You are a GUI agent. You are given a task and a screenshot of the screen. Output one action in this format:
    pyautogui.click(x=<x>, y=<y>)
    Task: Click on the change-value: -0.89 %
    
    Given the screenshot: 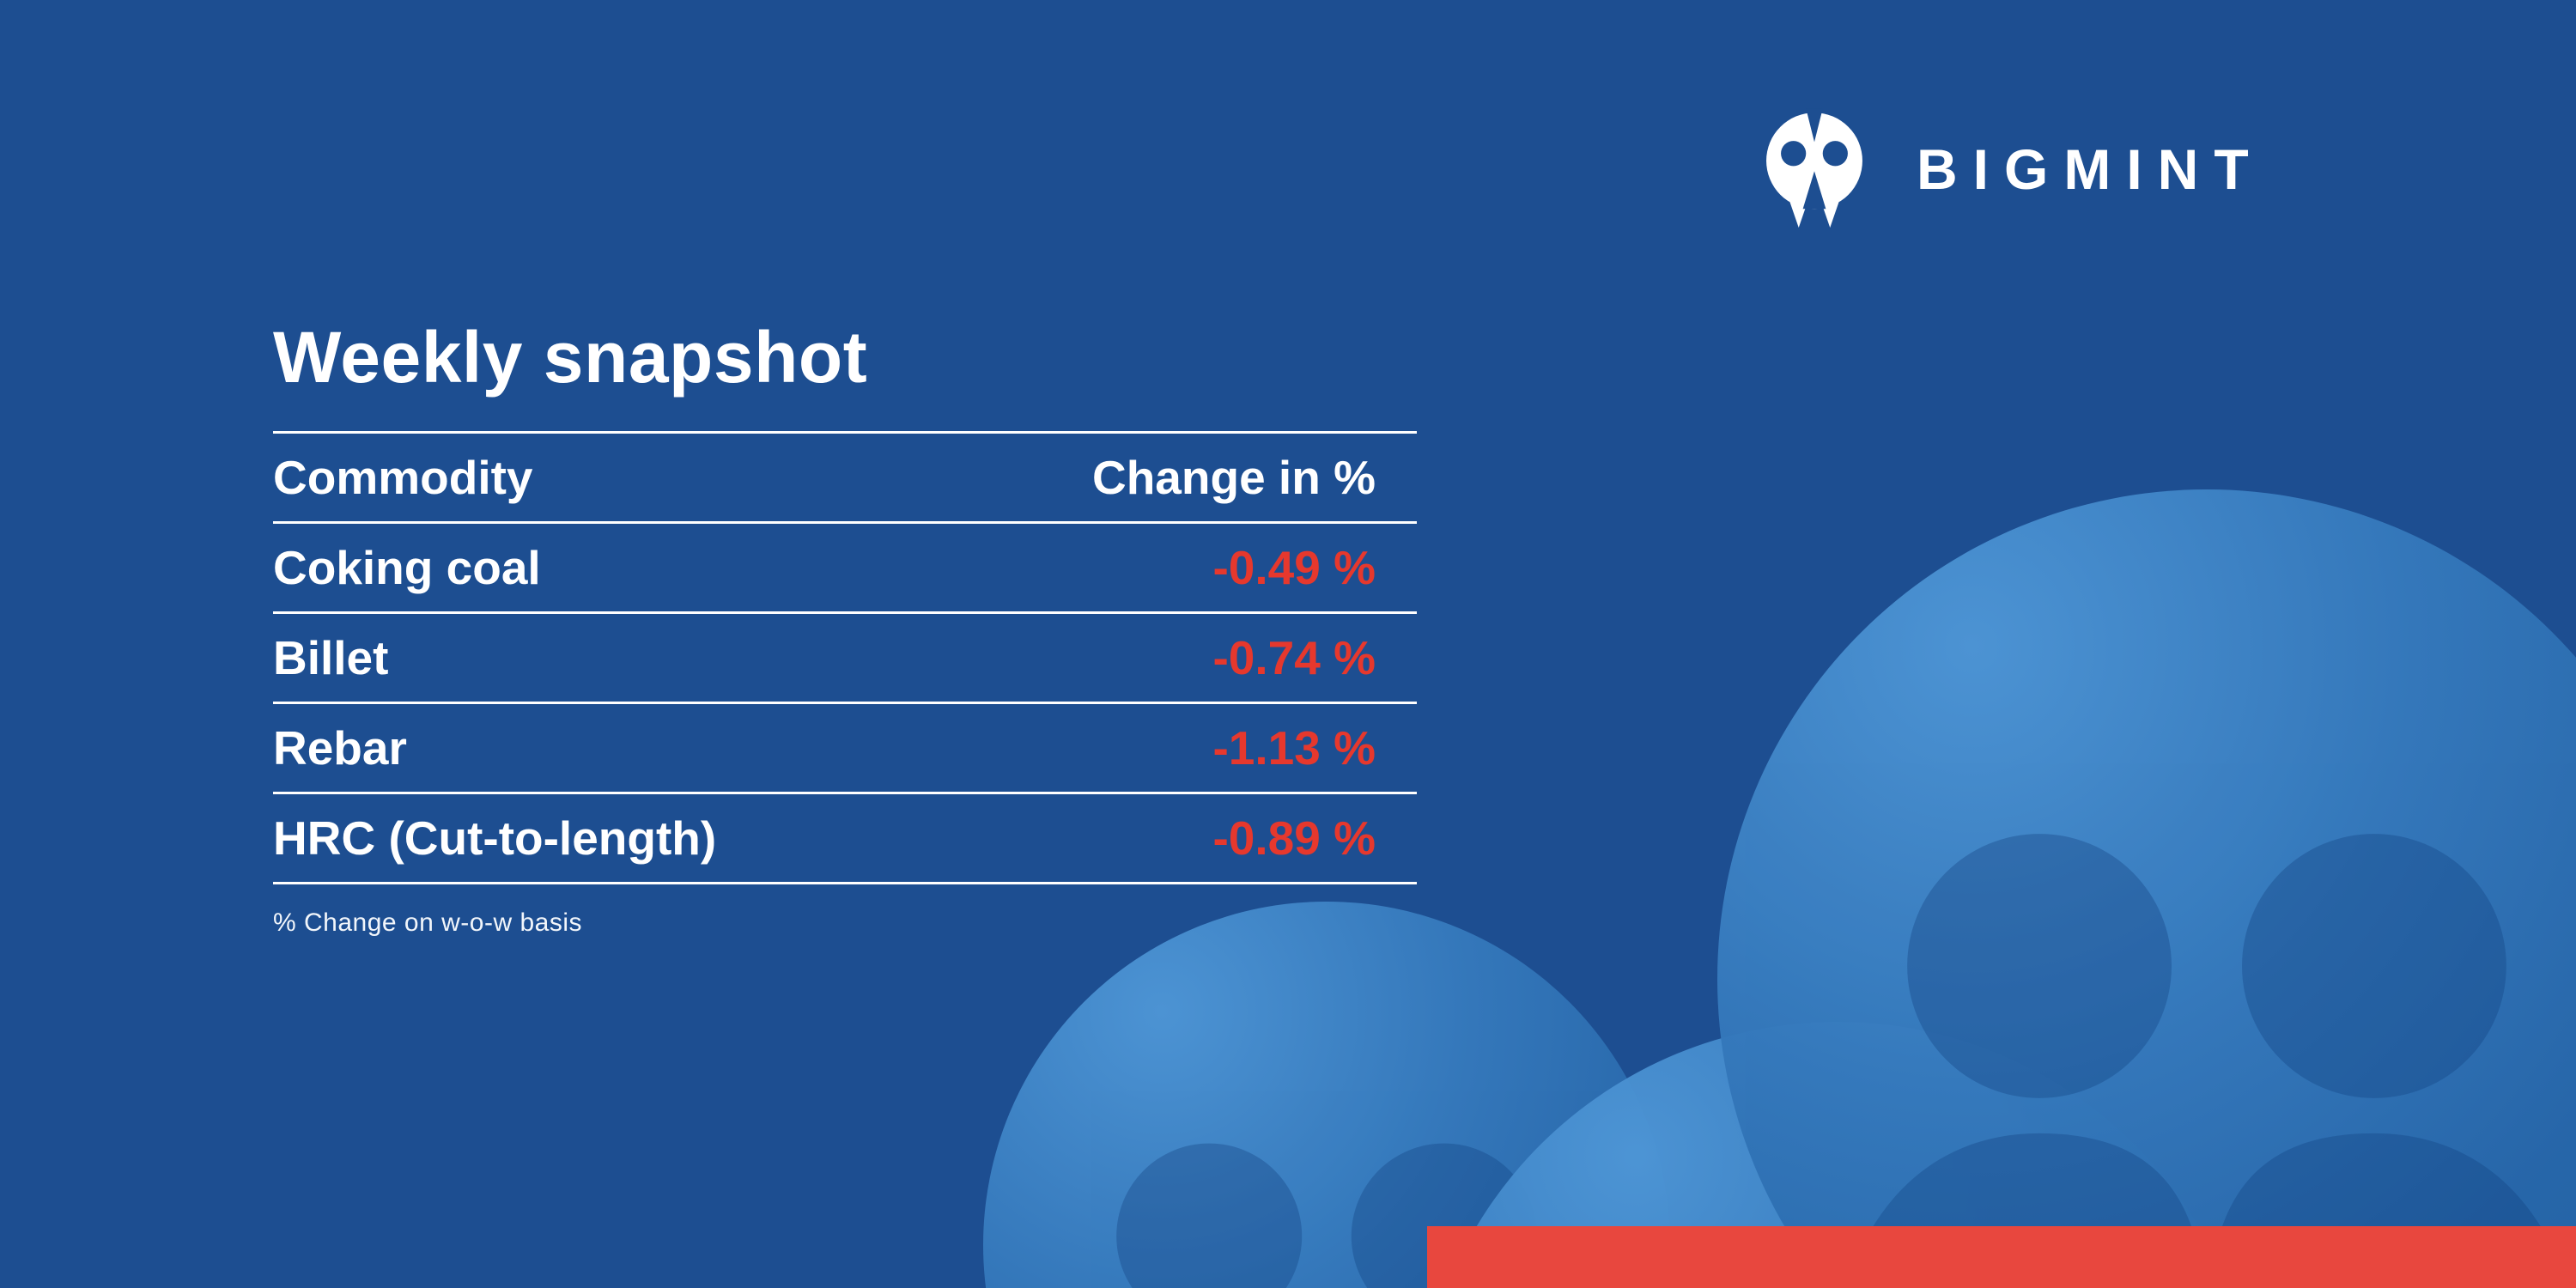 What is the action you would take?
    pyautogui.click(x=1294, y=839)
    